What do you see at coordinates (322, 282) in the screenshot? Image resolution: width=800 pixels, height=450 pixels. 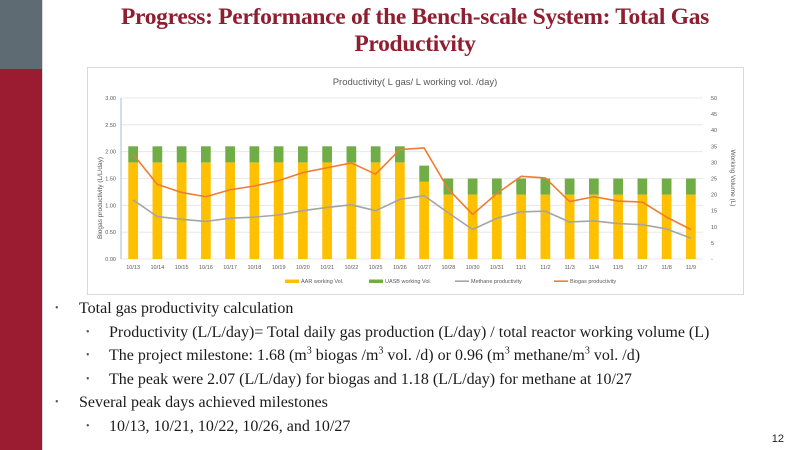 I see `legend-label: AAR working Vol.` at bounding box center [322, 282].